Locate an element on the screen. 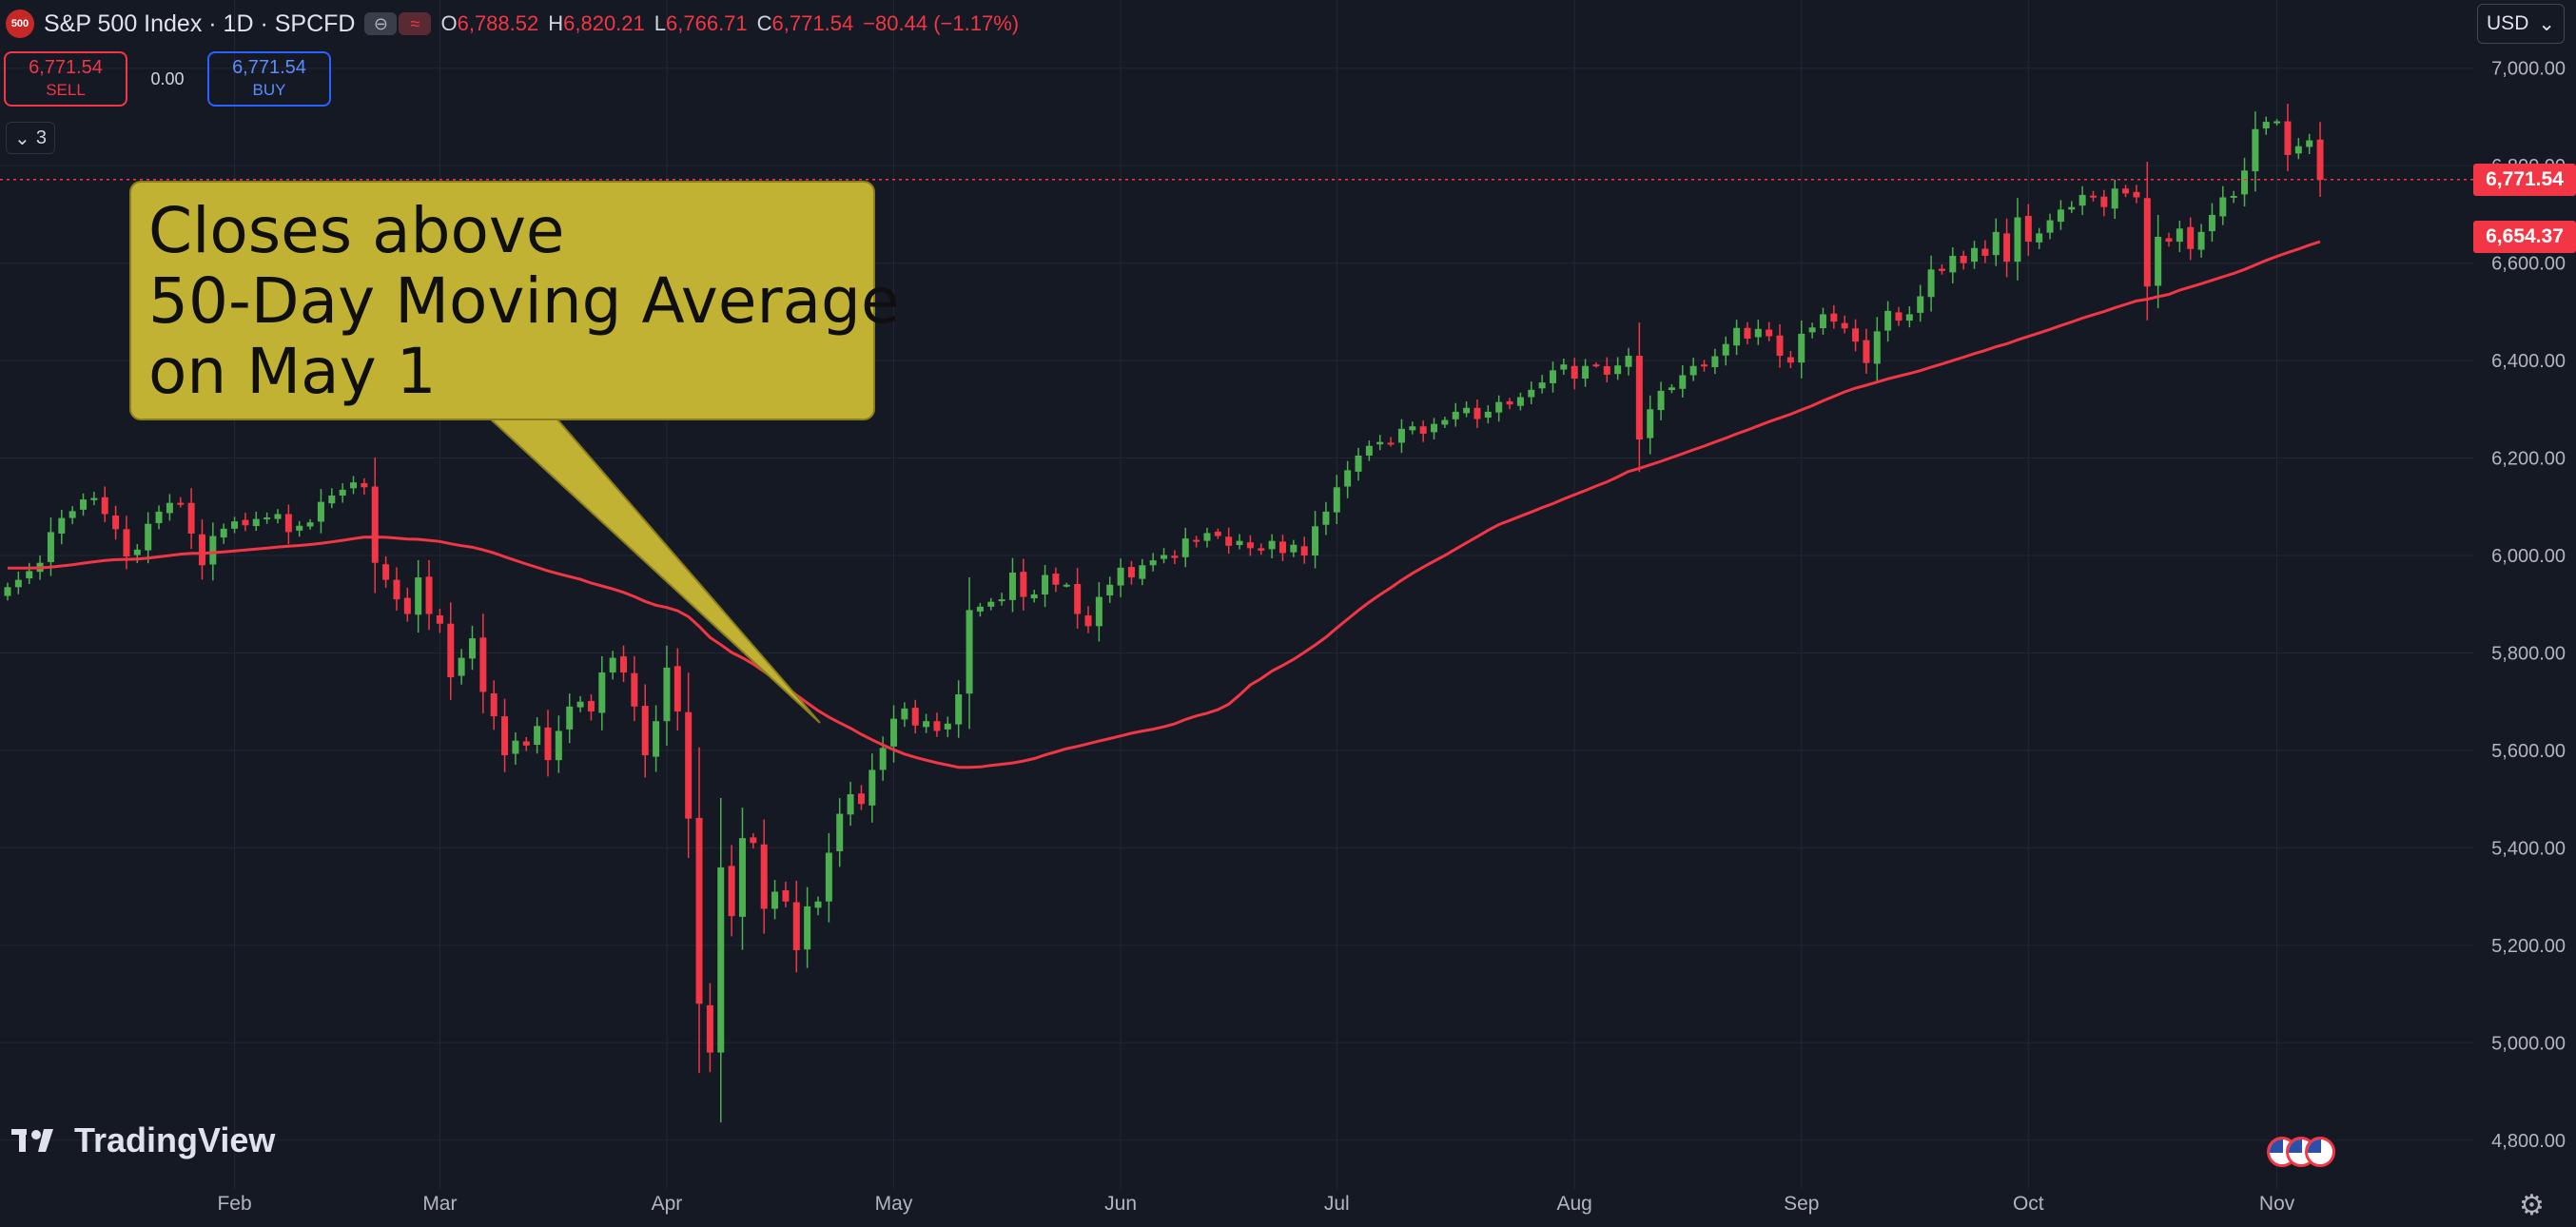 Image resolution: width=2576 pixels, height=1227 pixels. x-tick-label: Apr is located at coordinates (667, 1204).